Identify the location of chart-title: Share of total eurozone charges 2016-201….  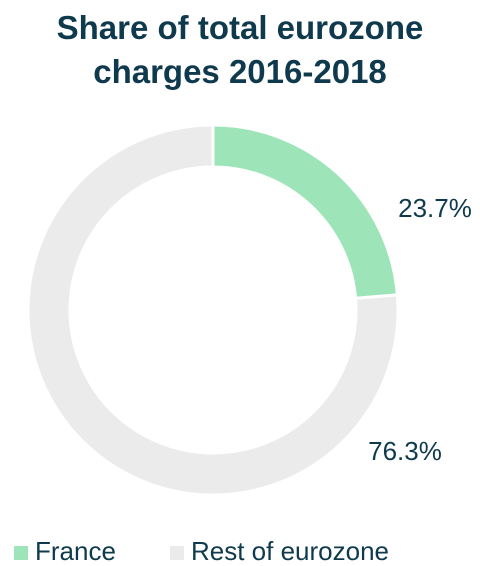
(240, 49).